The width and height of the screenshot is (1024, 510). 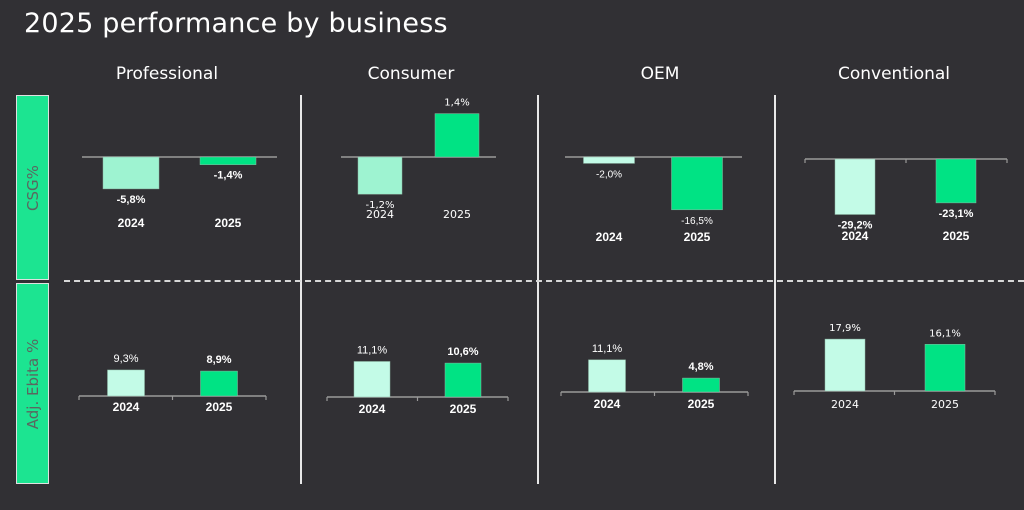 What do you see at coordinates (462, 352) in the screenshot?
I see `data-label: 10,6%` at bounding box center [462, 352].